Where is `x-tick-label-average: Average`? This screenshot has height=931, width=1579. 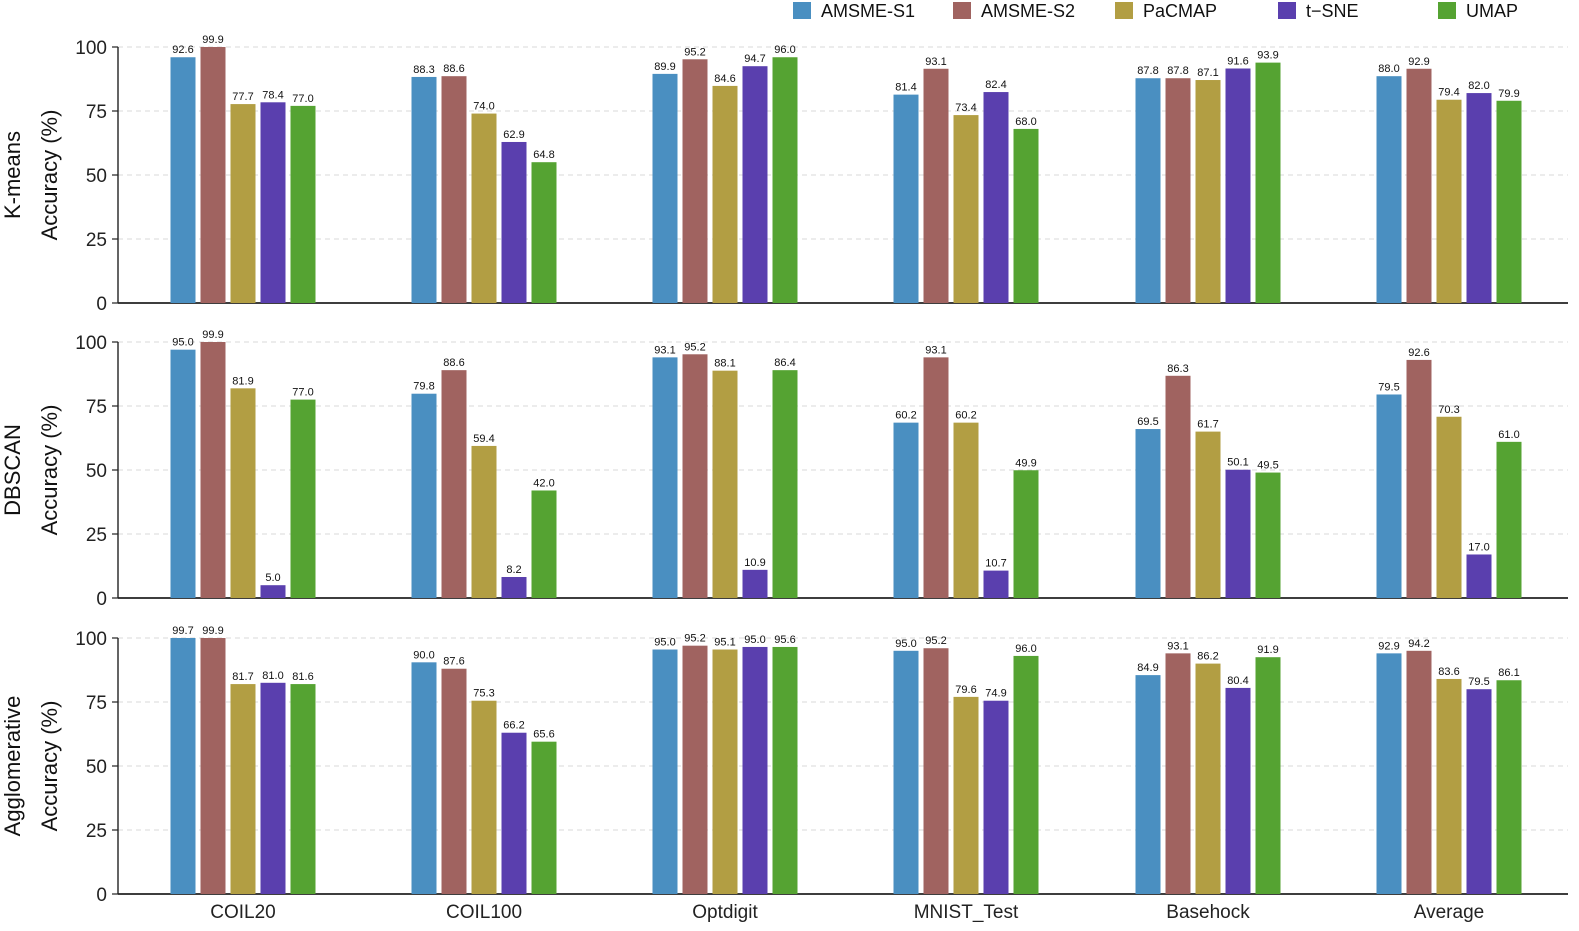
x-tick-label-average: Average is located at coordinates (1449, 912).